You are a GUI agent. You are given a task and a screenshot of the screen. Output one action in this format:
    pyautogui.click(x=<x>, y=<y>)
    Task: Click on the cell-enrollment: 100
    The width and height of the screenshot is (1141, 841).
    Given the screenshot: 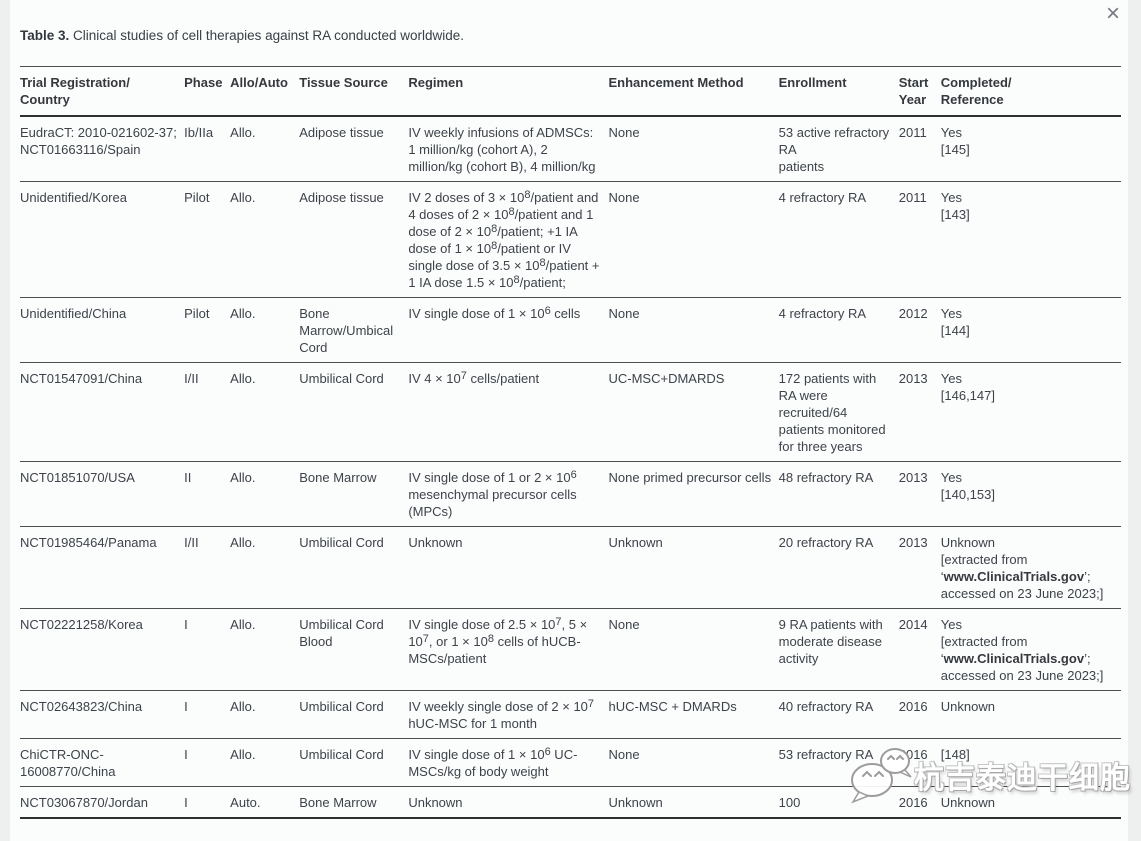 What is the action you would take?
    pyautogui.click(x=838, y=802)
    